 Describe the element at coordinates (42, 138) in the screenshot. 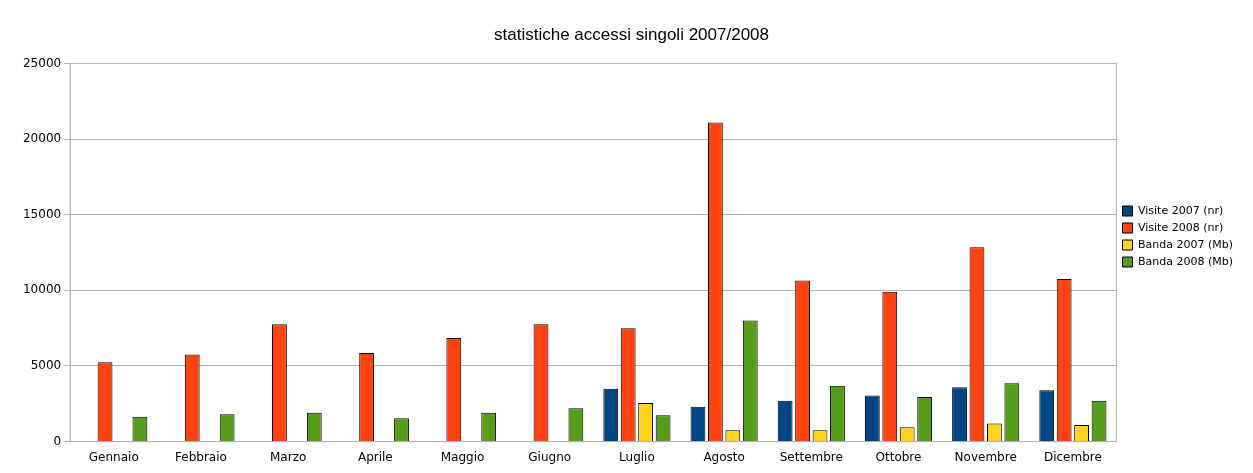

I see `y-tick-label: 20000` at that location.